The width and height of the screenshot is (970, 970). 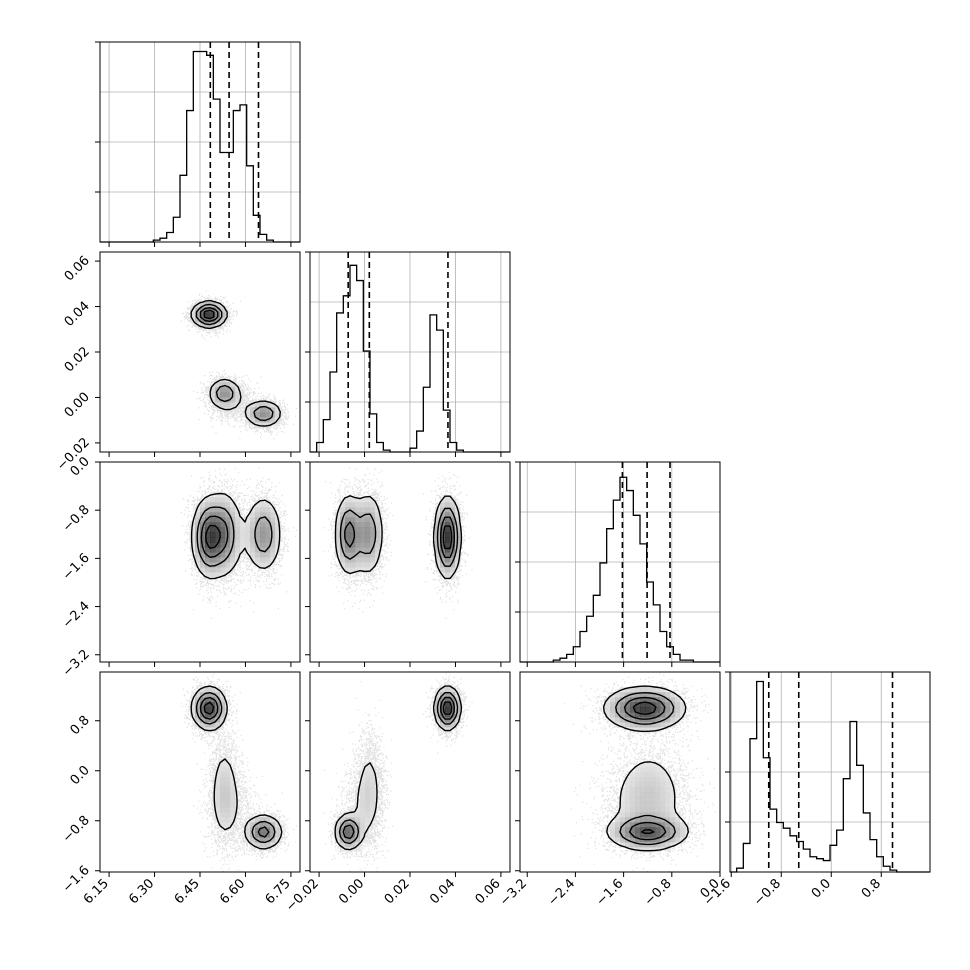 I want to click on y-tick-label: −0.8, so click(x=76, y=518).